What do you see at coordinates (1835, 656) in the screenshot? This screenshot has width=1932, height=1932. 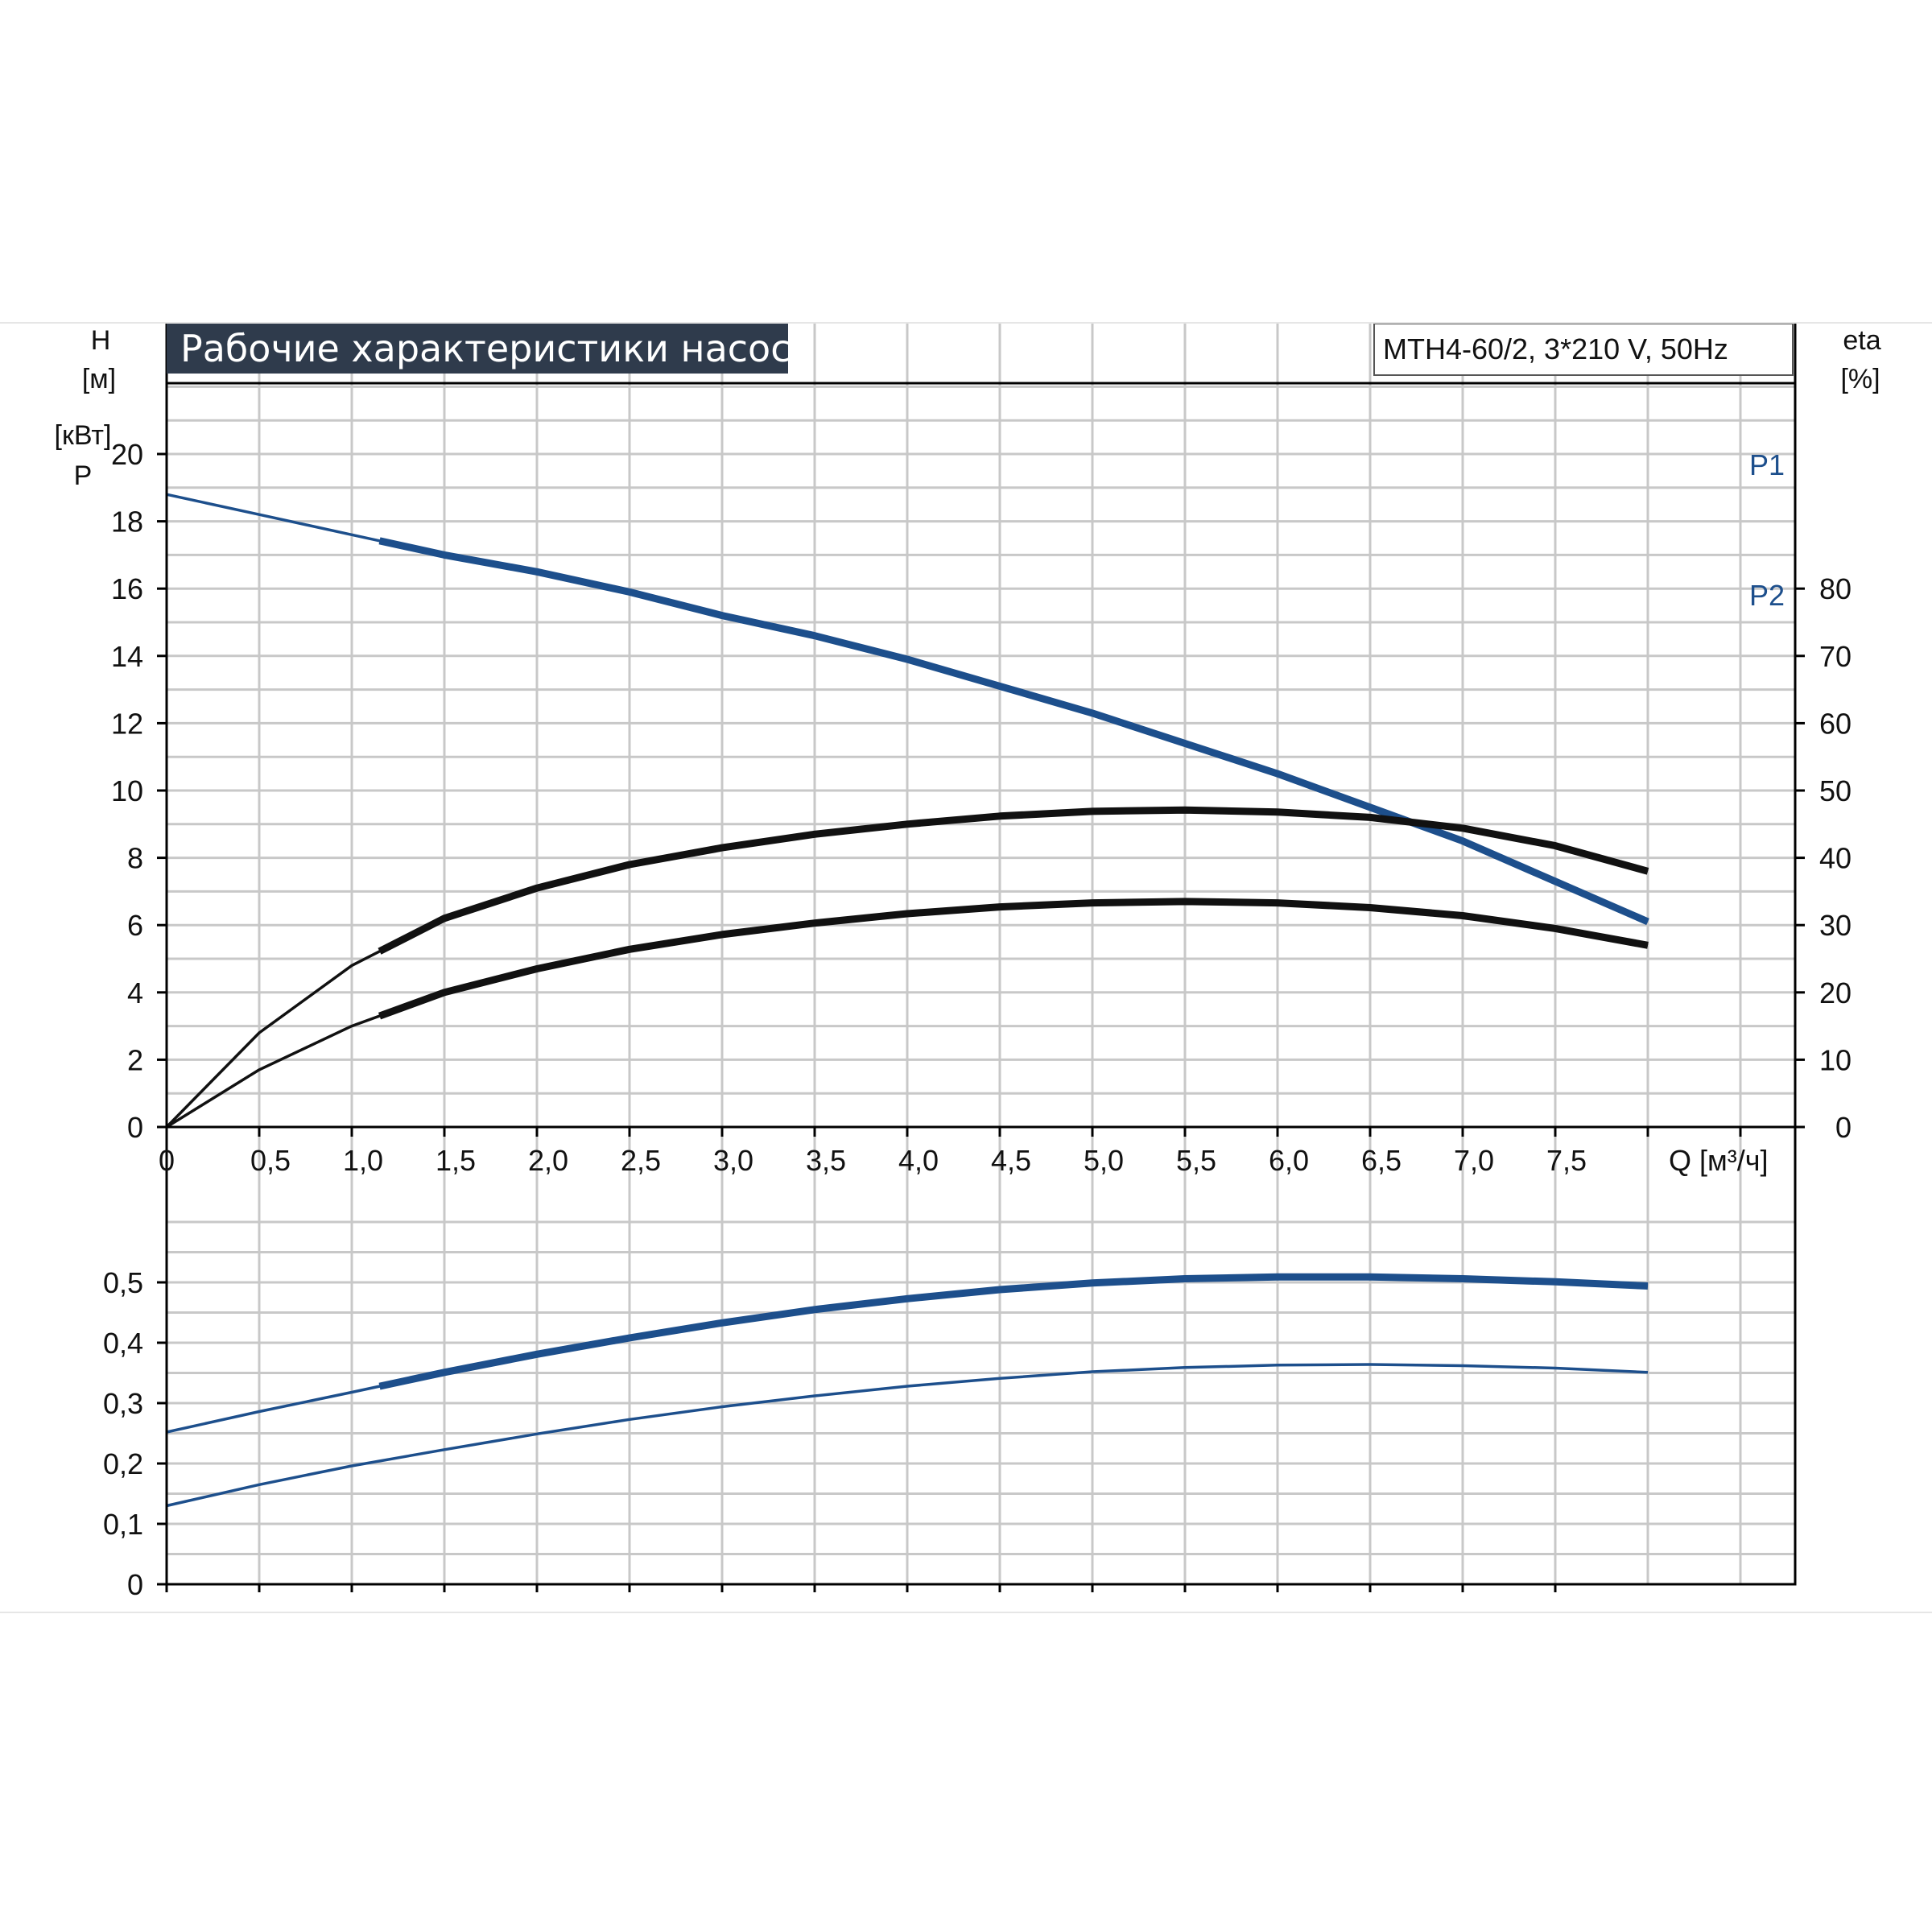 I see `y2-tick-label: 70` at bounding box center [1835, 656].